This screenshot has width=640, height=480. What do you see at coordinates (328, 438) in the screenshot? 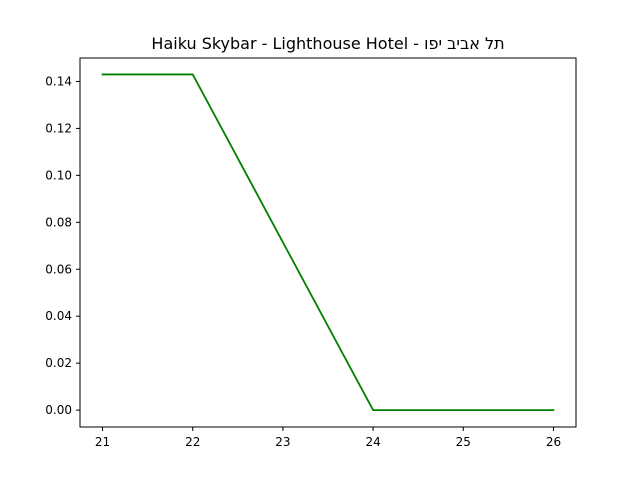
I see `x-axis: 21 22 23 24 25 26` at bounding box center [328, 438].